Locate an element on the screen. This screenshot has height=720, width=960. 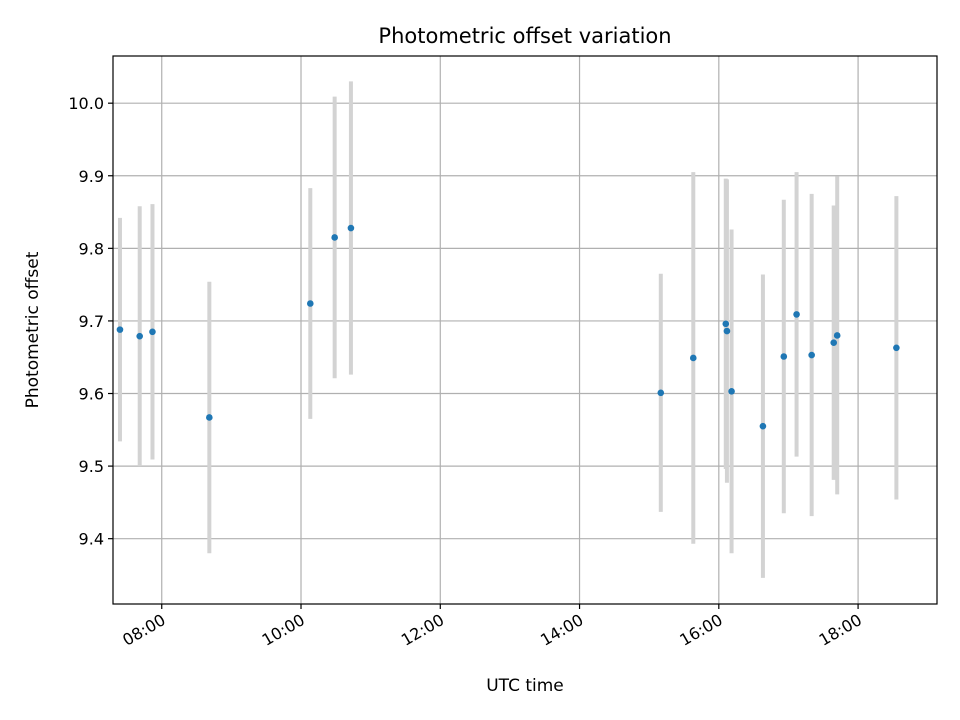
y-tick-label: 9.7 is located at coordinates (91, 321).